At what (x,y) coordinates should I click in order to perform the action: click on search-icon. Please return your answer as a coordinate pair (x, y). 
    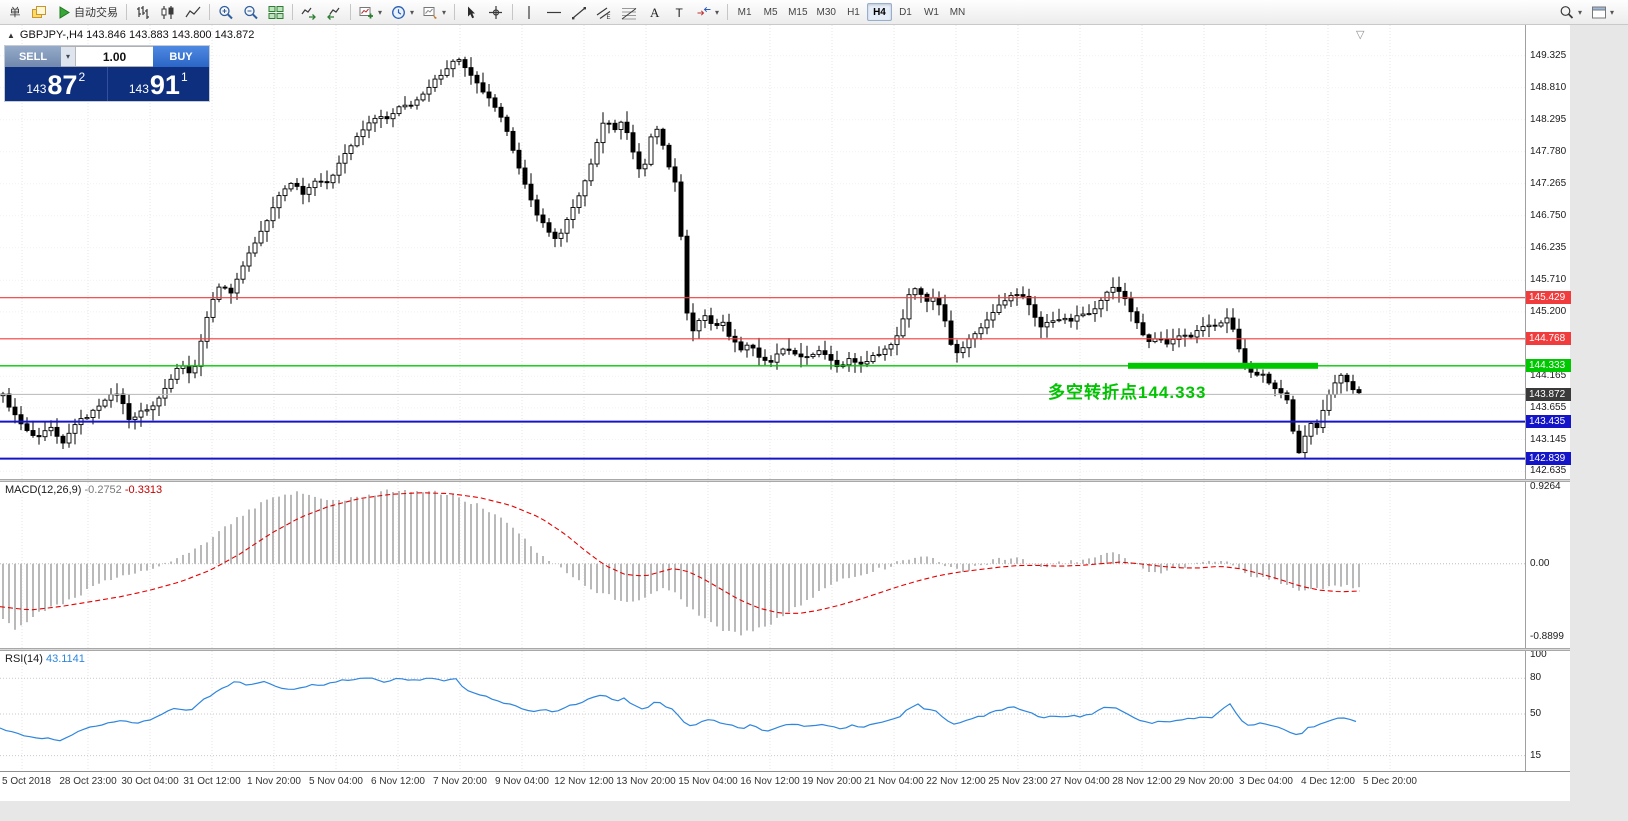
    Looking at the image, I should click on (1567, 12).